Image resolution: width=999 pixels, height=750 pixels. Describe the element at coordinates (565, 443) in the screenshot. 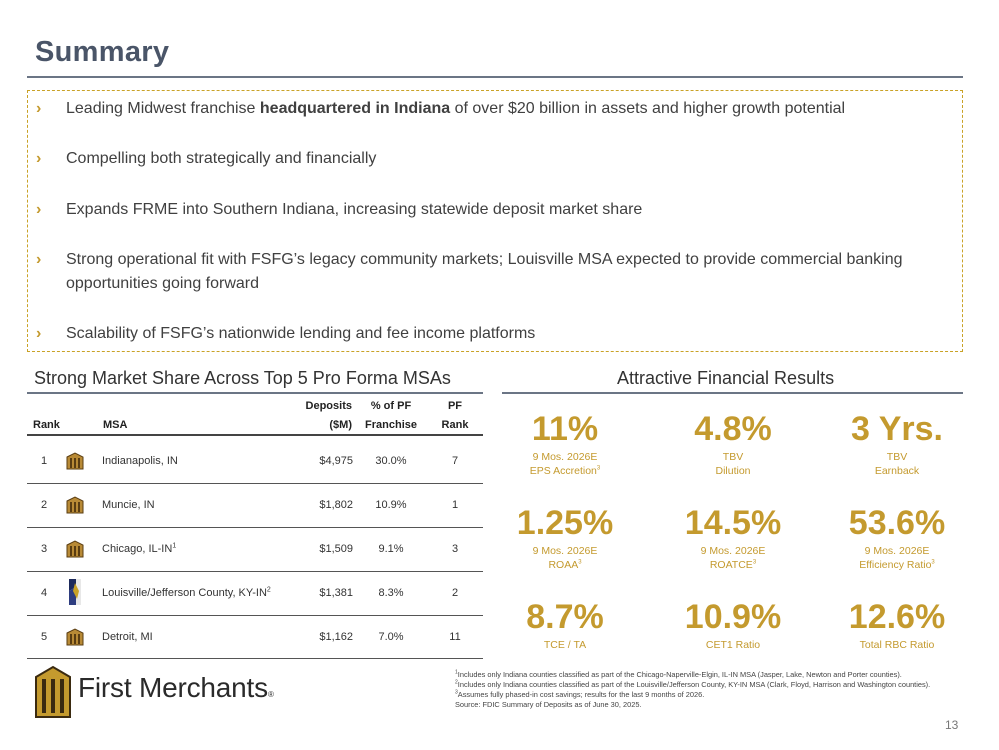

I see `metric-eps-accretion: 11% 9 Mos. 2026E EPS Accretion3` at that location.